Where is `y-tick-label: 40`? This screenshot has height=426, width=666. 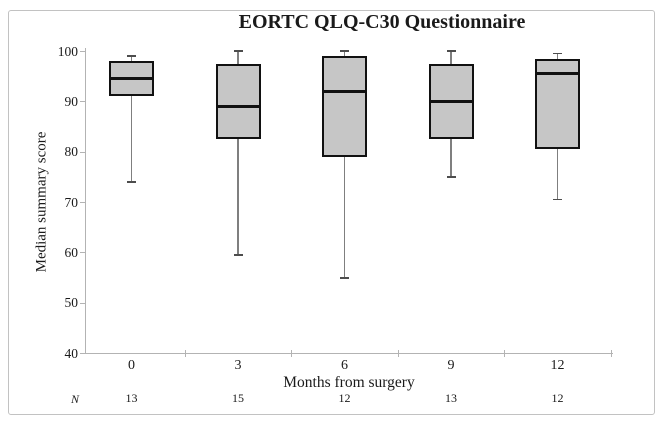 y-tick-label: 40 is located at coordinates (71, 353).